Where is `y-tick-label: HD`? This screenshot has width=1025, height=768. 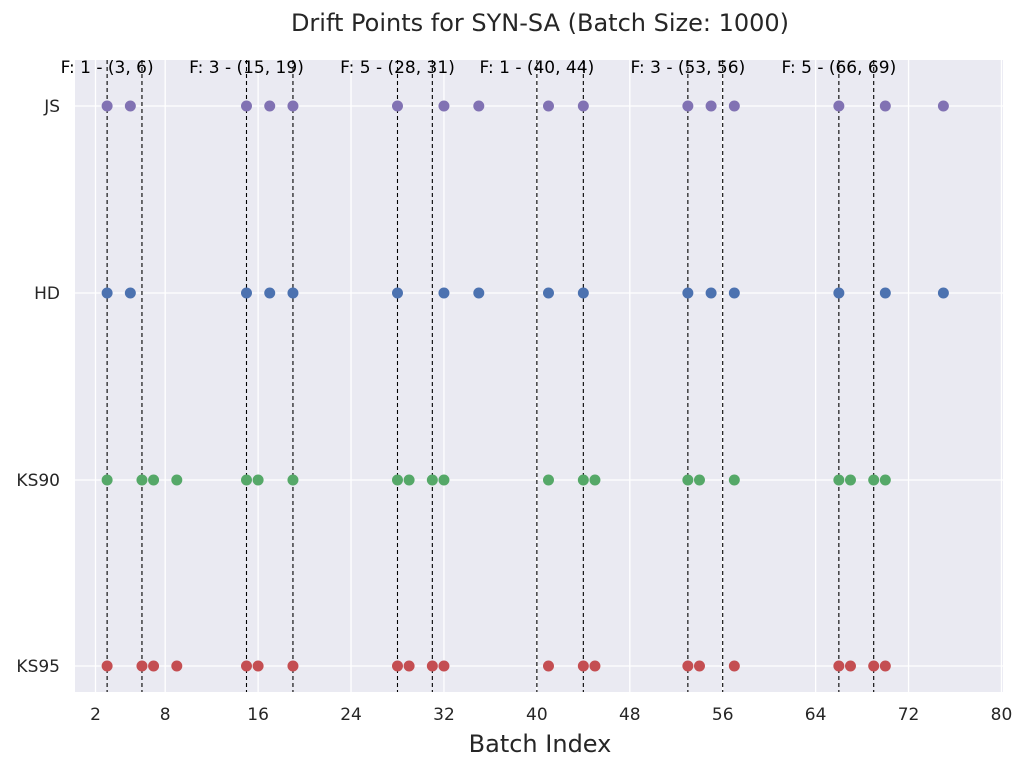 y-tick-label: HD is located at coordinates (47, 294).